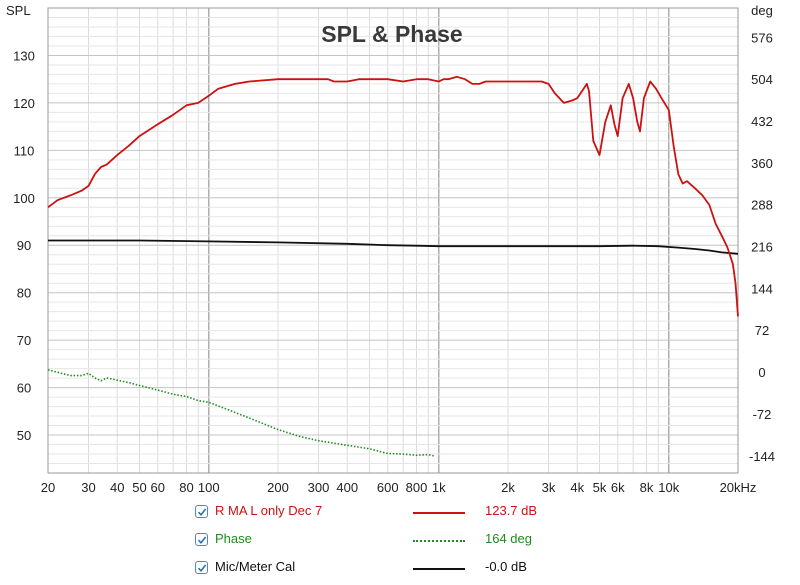 This screenshot has width=800, height=585. What do you see at coordinates (508, 487) in the screenshot?
I see `x-tick-label: 2k` at bounding box center [508, 487].